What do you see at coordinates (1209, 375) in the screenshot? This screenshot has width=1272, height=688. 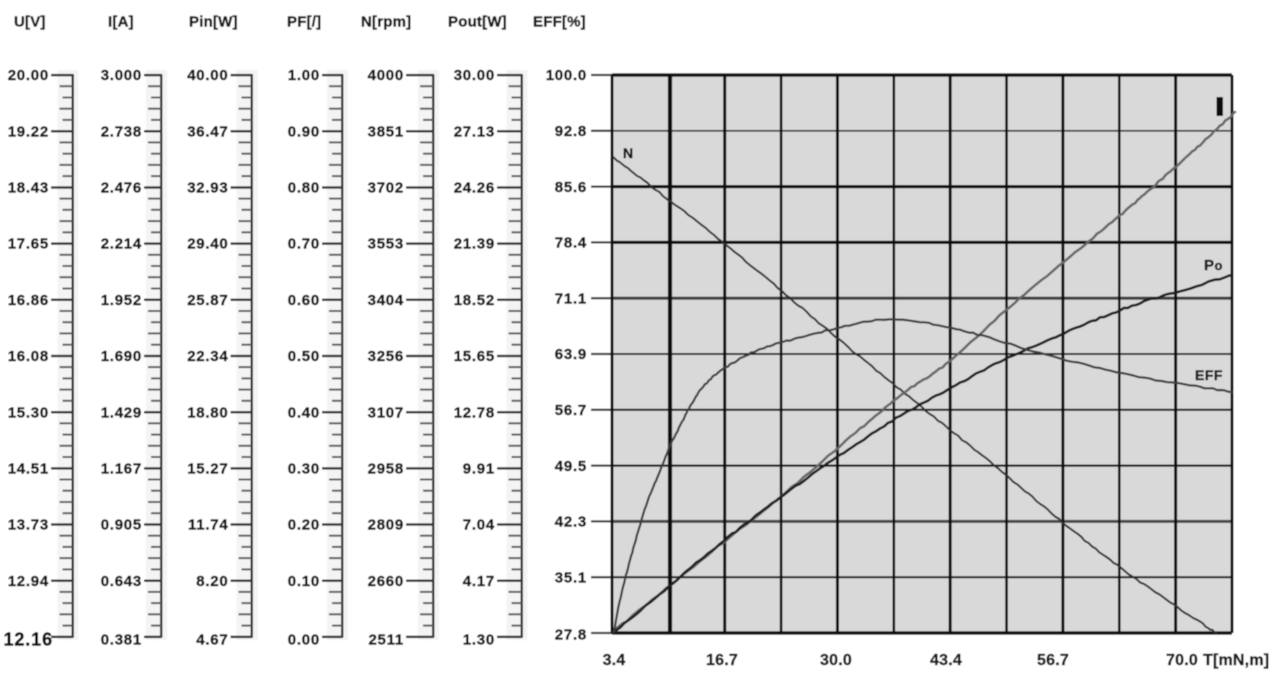 I see `svg-text: EFF` at bounding box center [1209, 375].